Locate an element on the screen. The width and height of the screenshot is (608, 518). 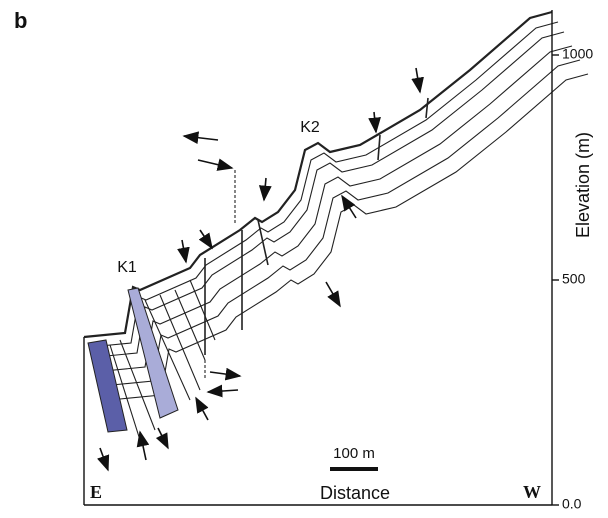
k1-label: K1 is located at coordinates (127, 267).